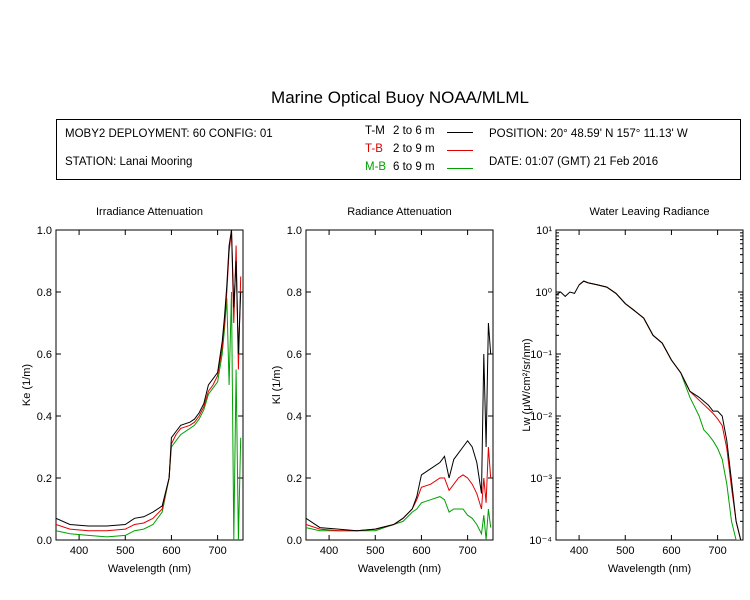 The height and width of the screenshot is (600, 750). Describe the element at coordinates (460, 132) in the screenshot. I see `legend-line-tm` at that location.